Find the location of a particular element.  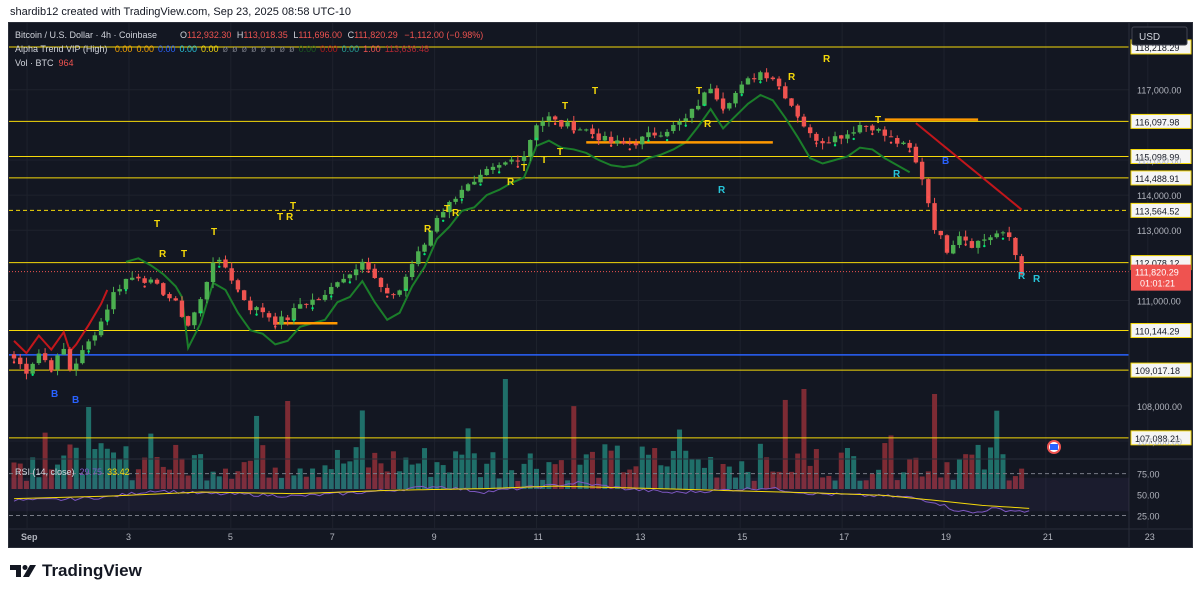

rsi-tick-label: 25.00 is located at coordinates (1148, 516).